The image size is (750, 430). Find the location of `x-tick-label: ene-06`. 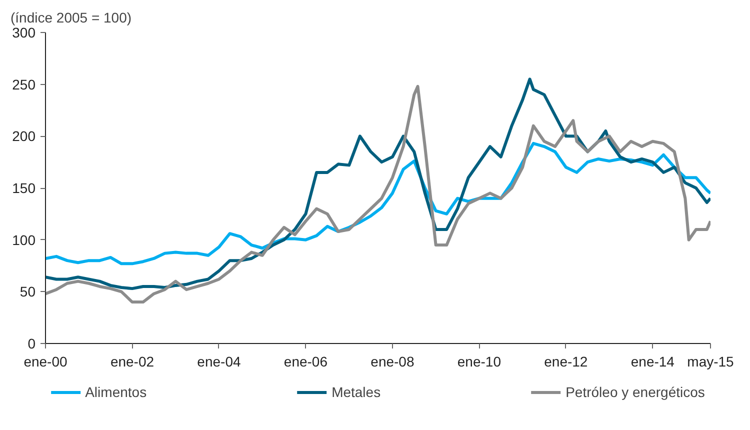

x-tick-label: ene-06 is located at coordinates (306, 362).